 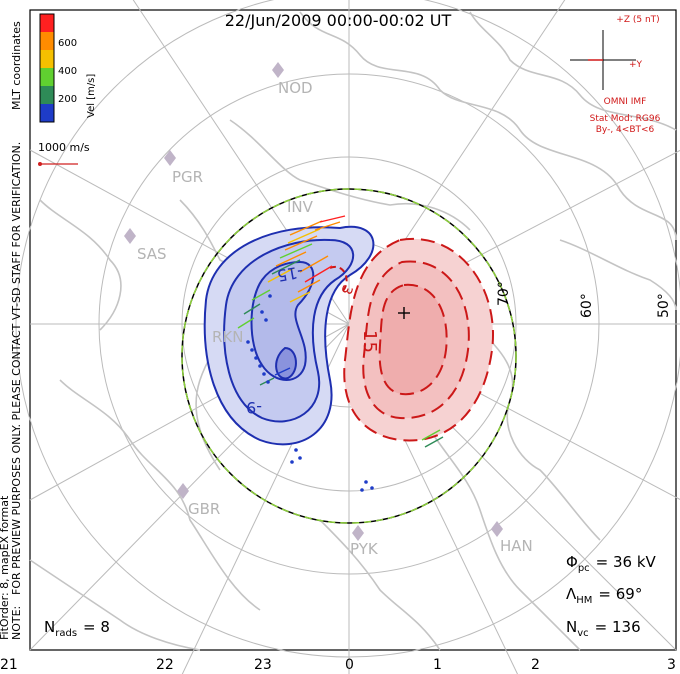 What do you see at coordinates (254, 407) in the screenshot?
I see `contour-label-neg-9: -9` at bounding box center [254, 407].